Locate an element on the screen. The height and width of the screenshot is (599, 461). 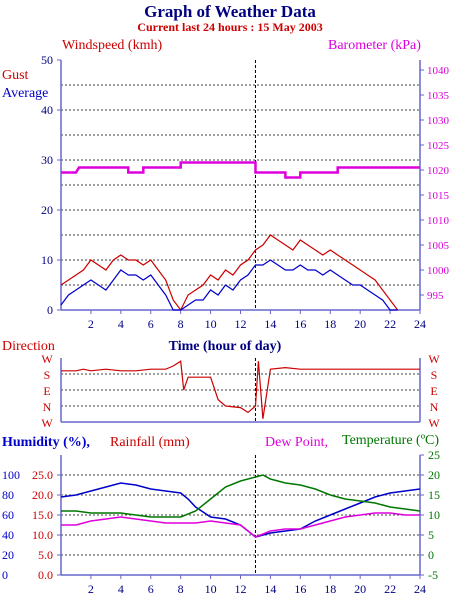
rainfall-tick-label: 15.0 is located at coordinates (42, 515).